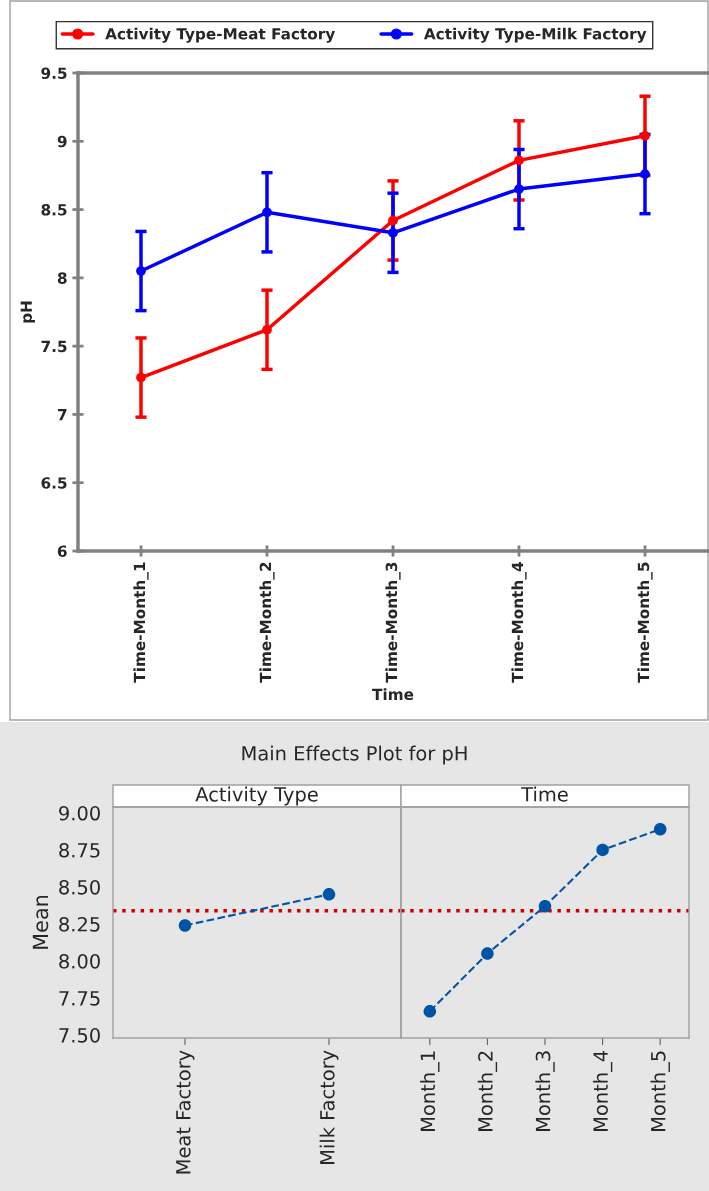 This screenshot has height=1191, width=709. What do you see at coordinates (354, 755) in the screenshot?
I see `chart-title: Main Effects Plot for pH` at bounding box center [354, 755].